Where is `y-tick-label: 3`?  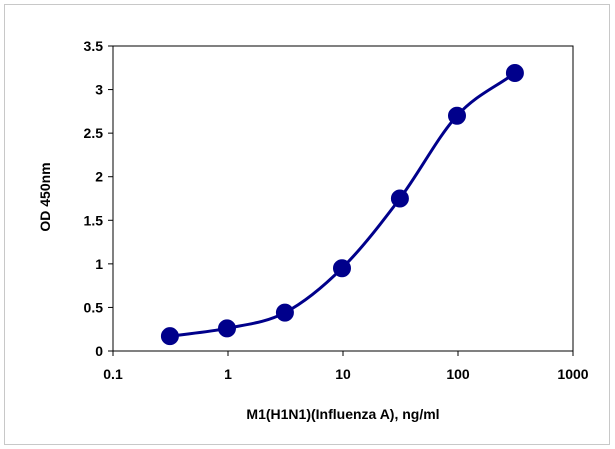
y-tick-label: 3 is located at coordinates (99, 90).